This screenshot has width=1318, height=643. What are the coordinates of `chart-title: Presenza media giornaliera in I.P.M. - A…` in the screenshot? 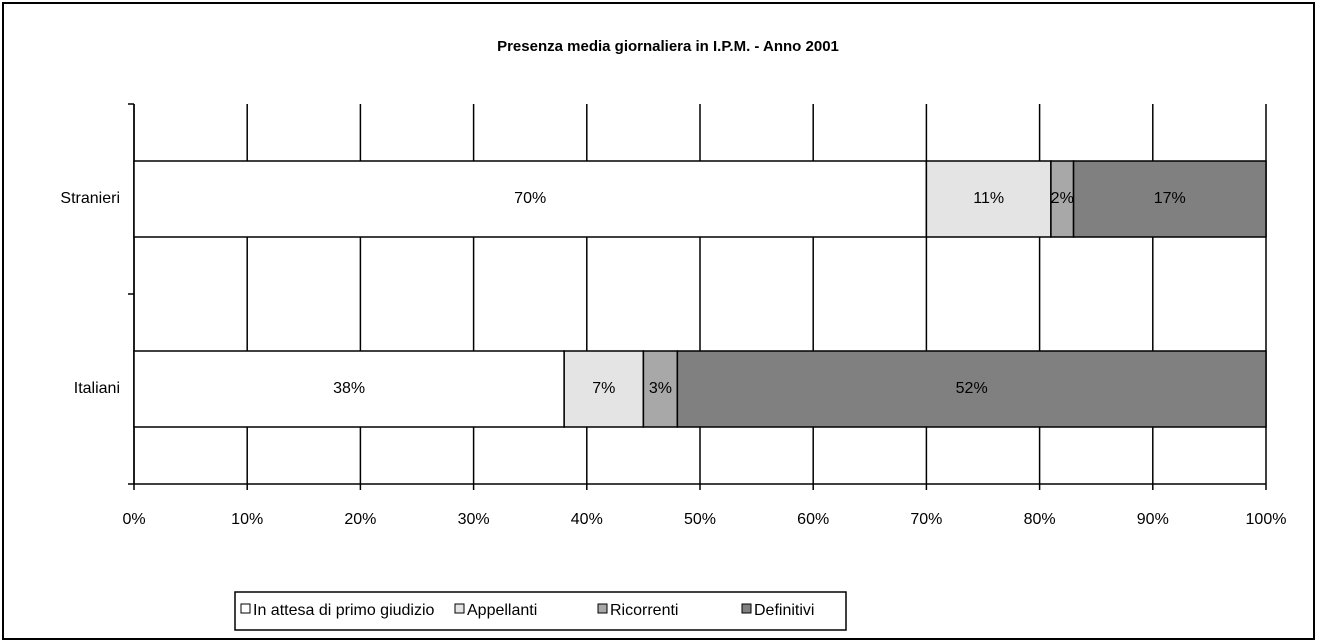 It's located at (668, 46).